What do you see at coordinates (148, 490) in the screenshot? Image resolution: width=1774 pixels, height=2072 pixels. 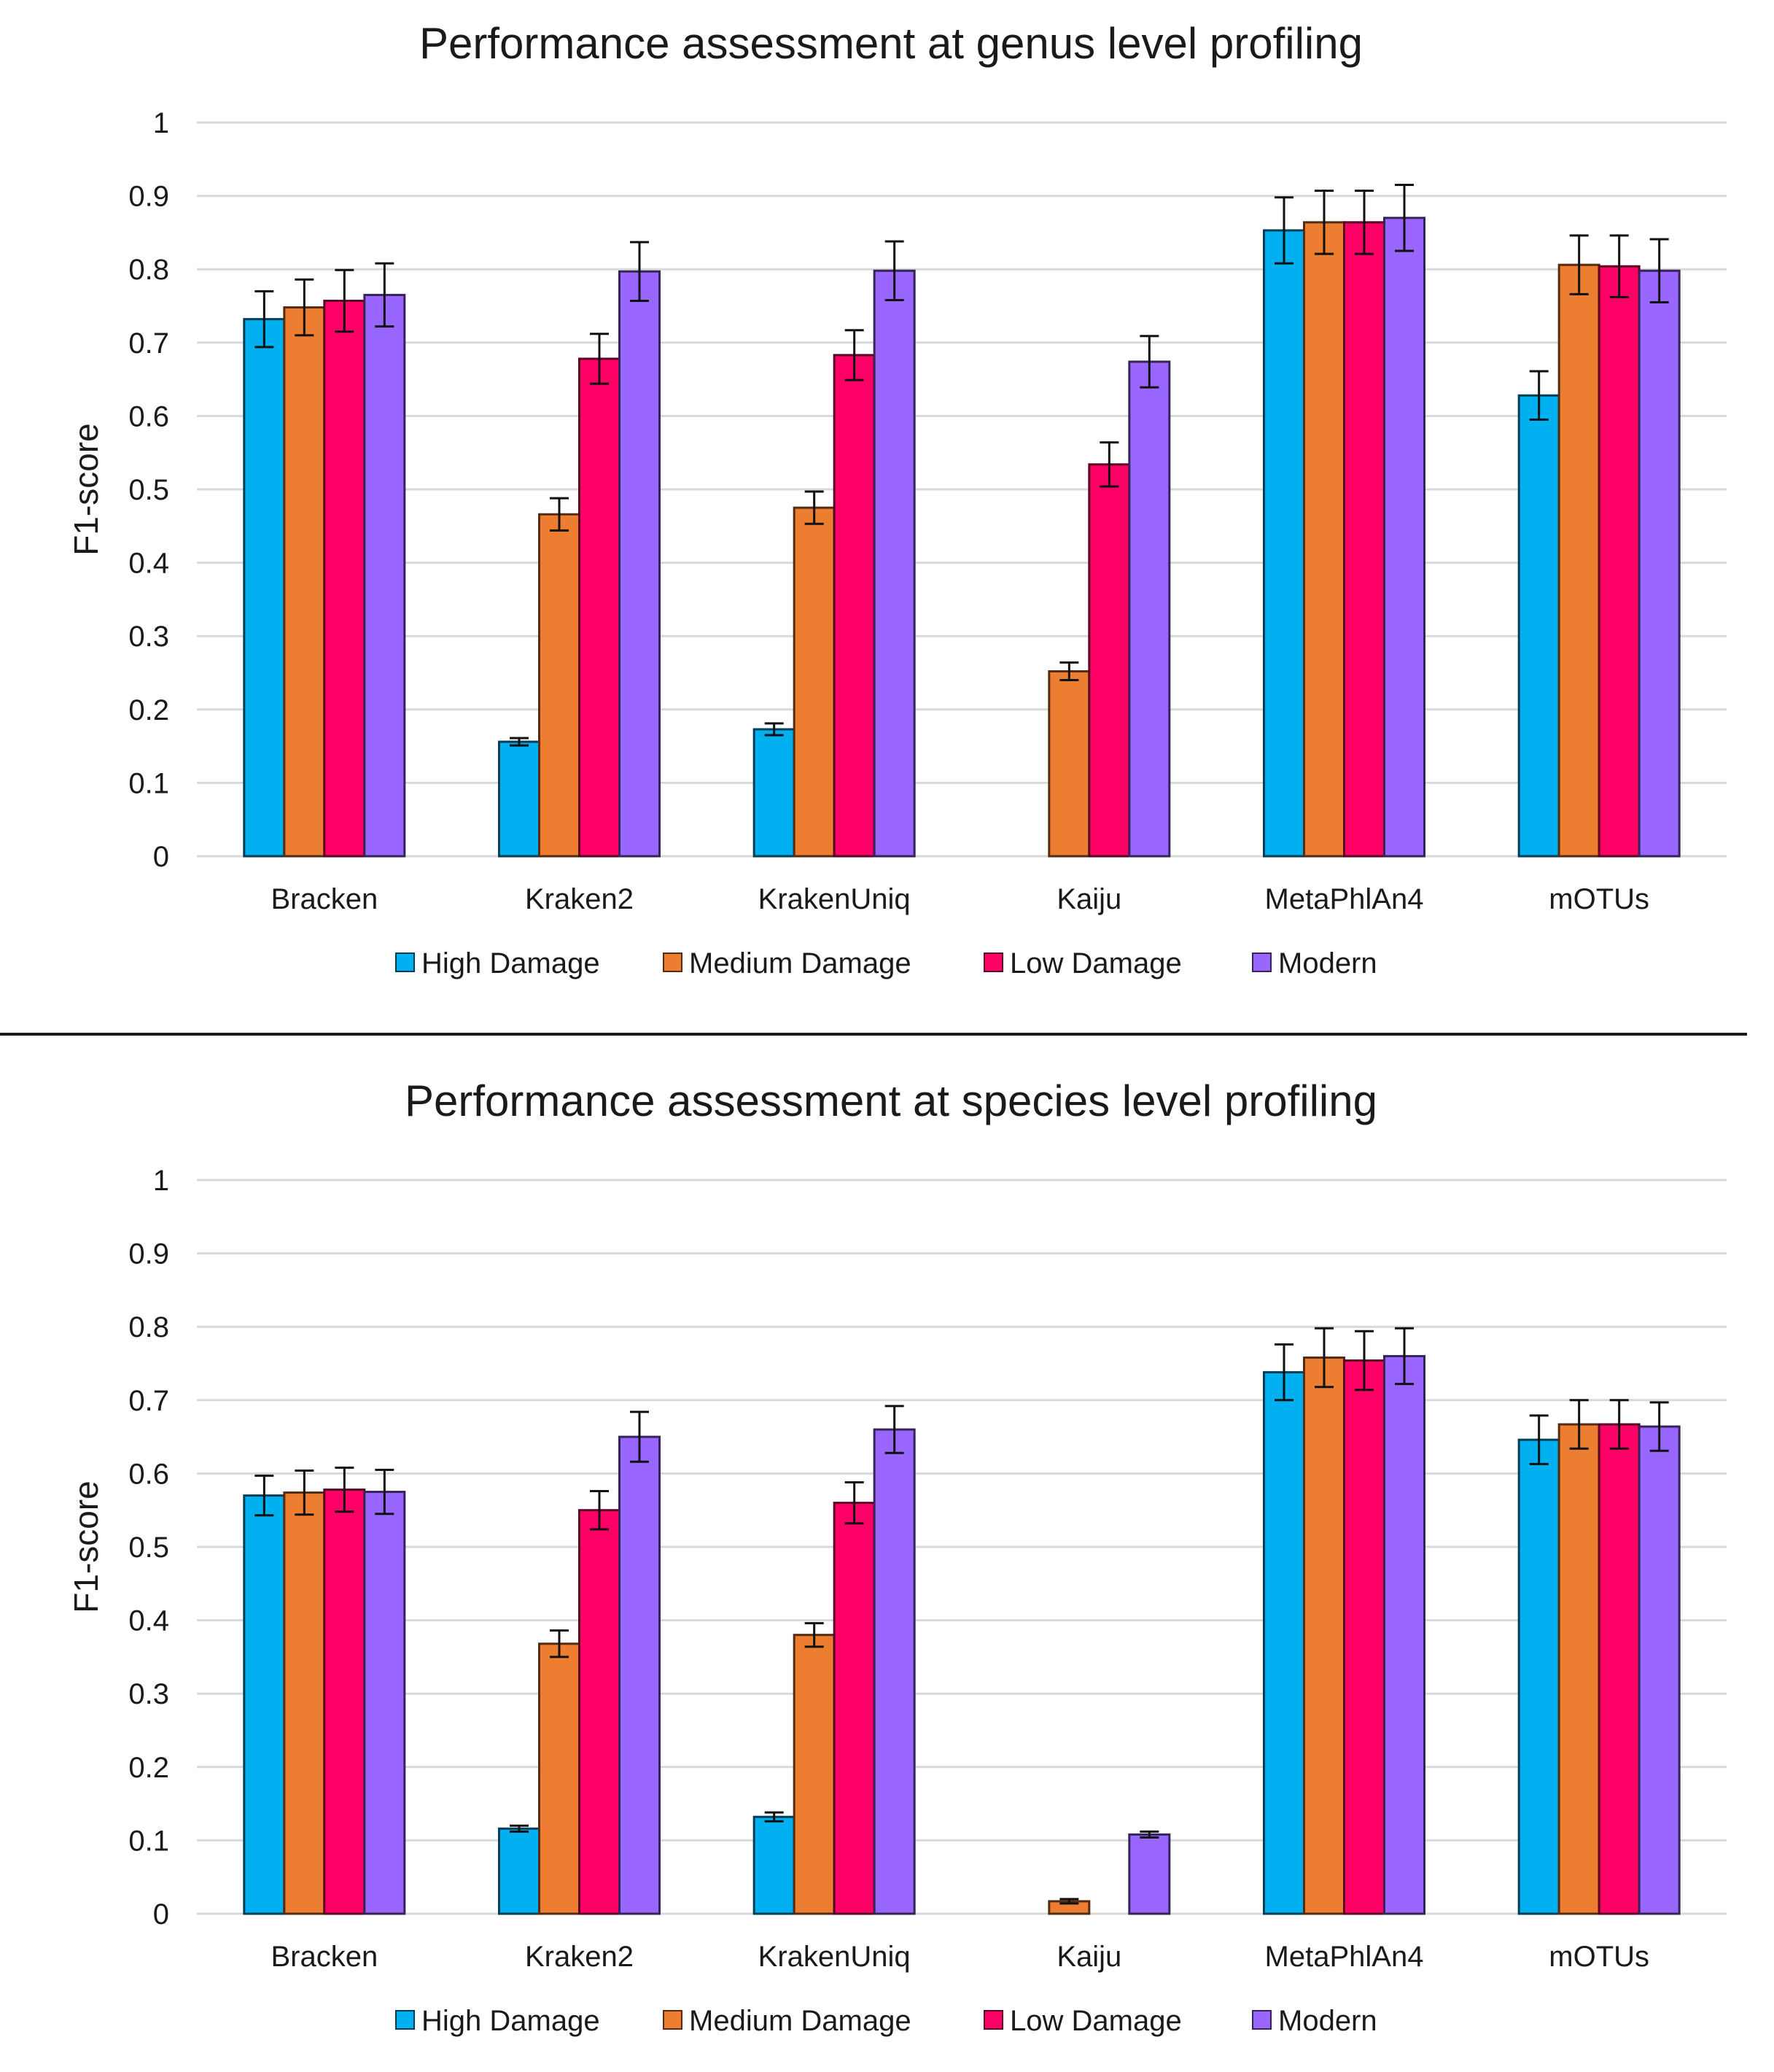 I see `y-tick-label: 0.5` at bounding box center [148, 490].